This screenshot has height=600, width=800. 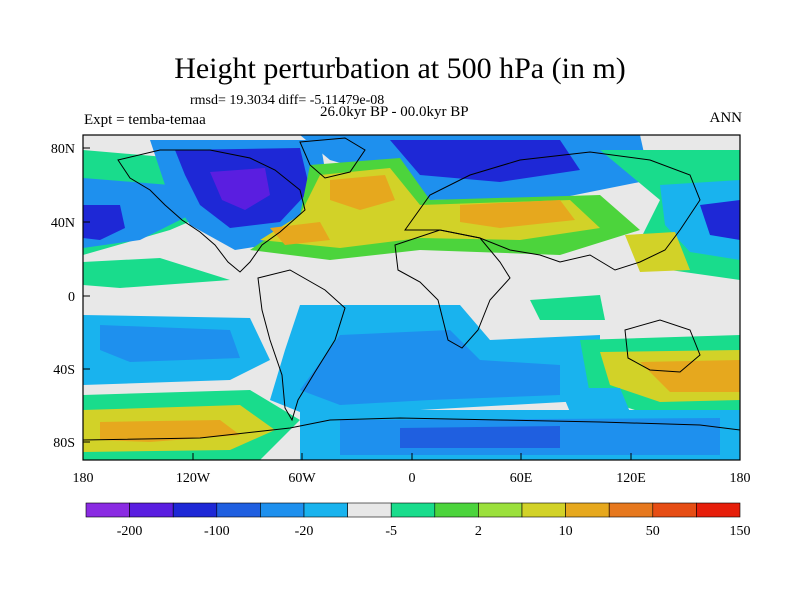 What do you see at coordinates (412, 478) in the screenshot?
I see `lon-tick-label: 0` at bounding box center [412, 478].